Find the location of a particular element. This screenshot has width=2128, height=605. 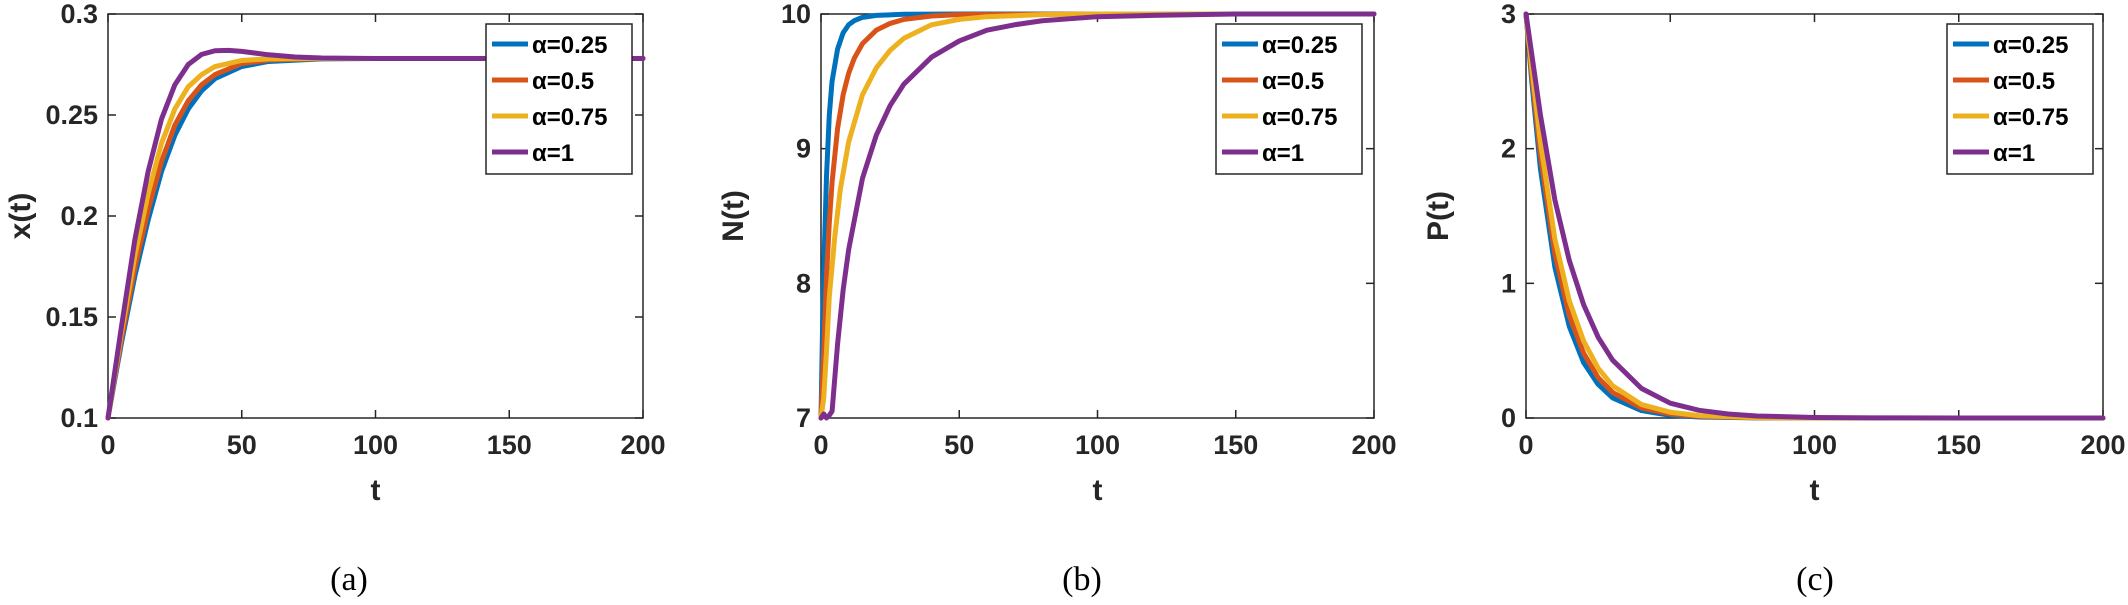

y-tick-label: 0 is located at coordinates (1508, 418).